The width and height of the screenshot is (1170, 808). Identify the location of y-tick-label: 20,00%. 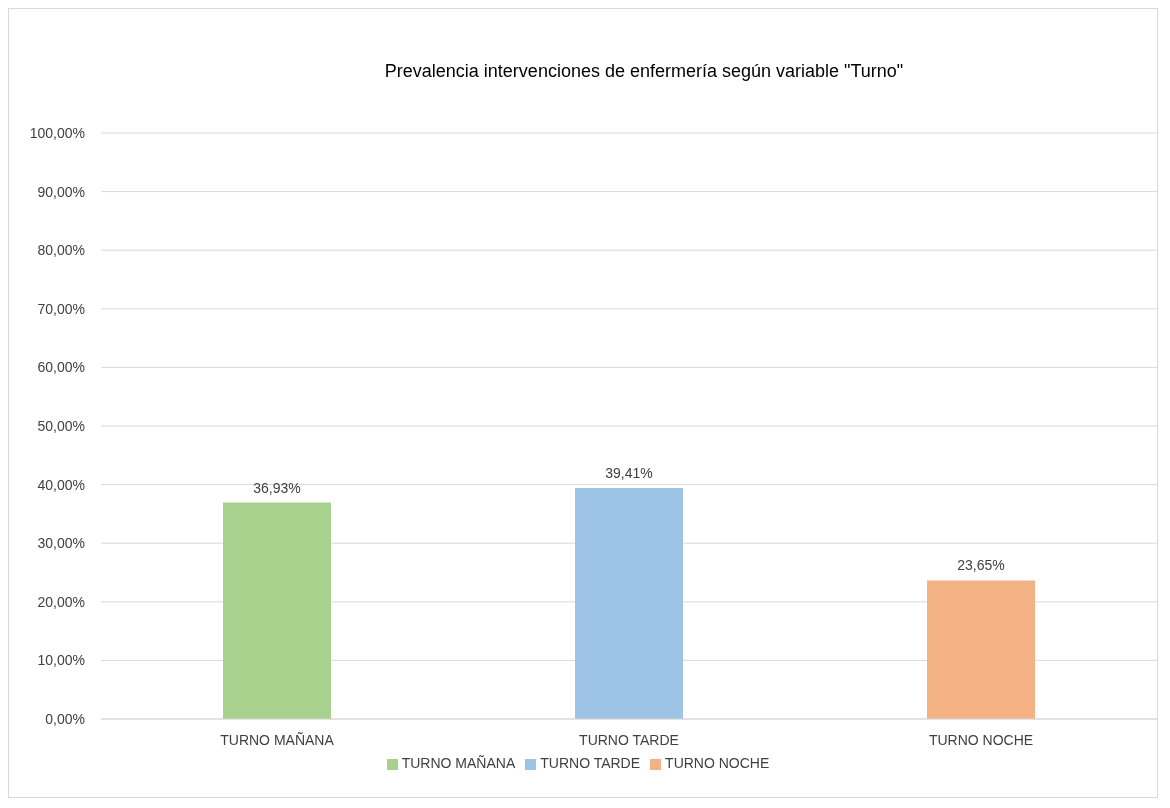
(61, 601).